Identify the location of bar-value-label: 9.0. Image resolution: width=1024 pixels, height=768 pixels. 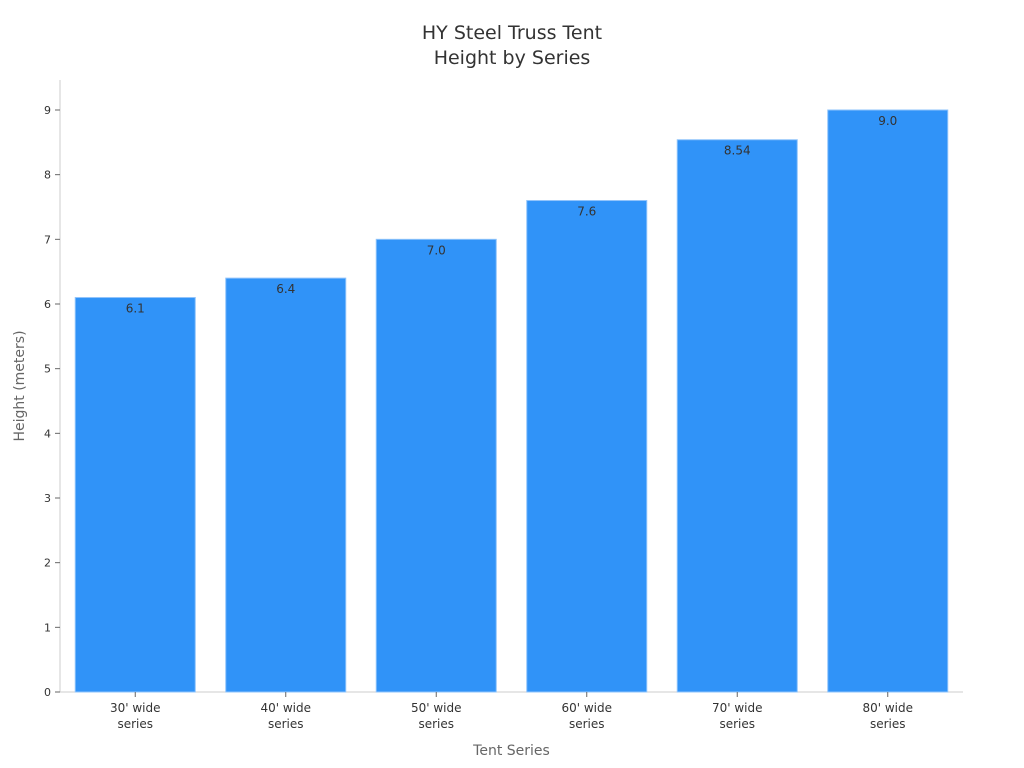
(887, 121).